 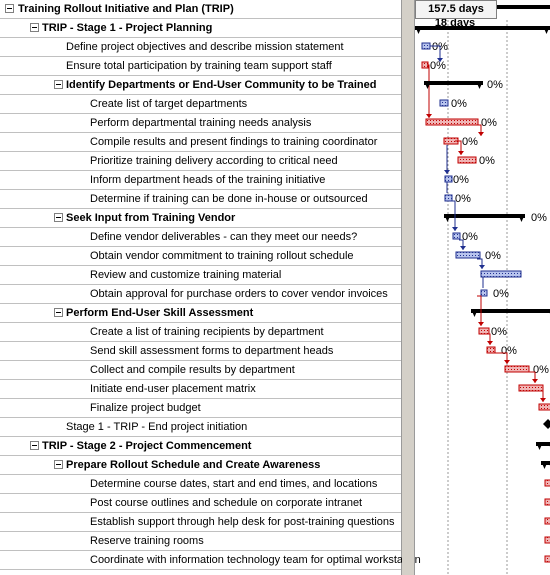 I want to click on task-name: Seek Input from Training Vendor, so click(x=151, y=218).